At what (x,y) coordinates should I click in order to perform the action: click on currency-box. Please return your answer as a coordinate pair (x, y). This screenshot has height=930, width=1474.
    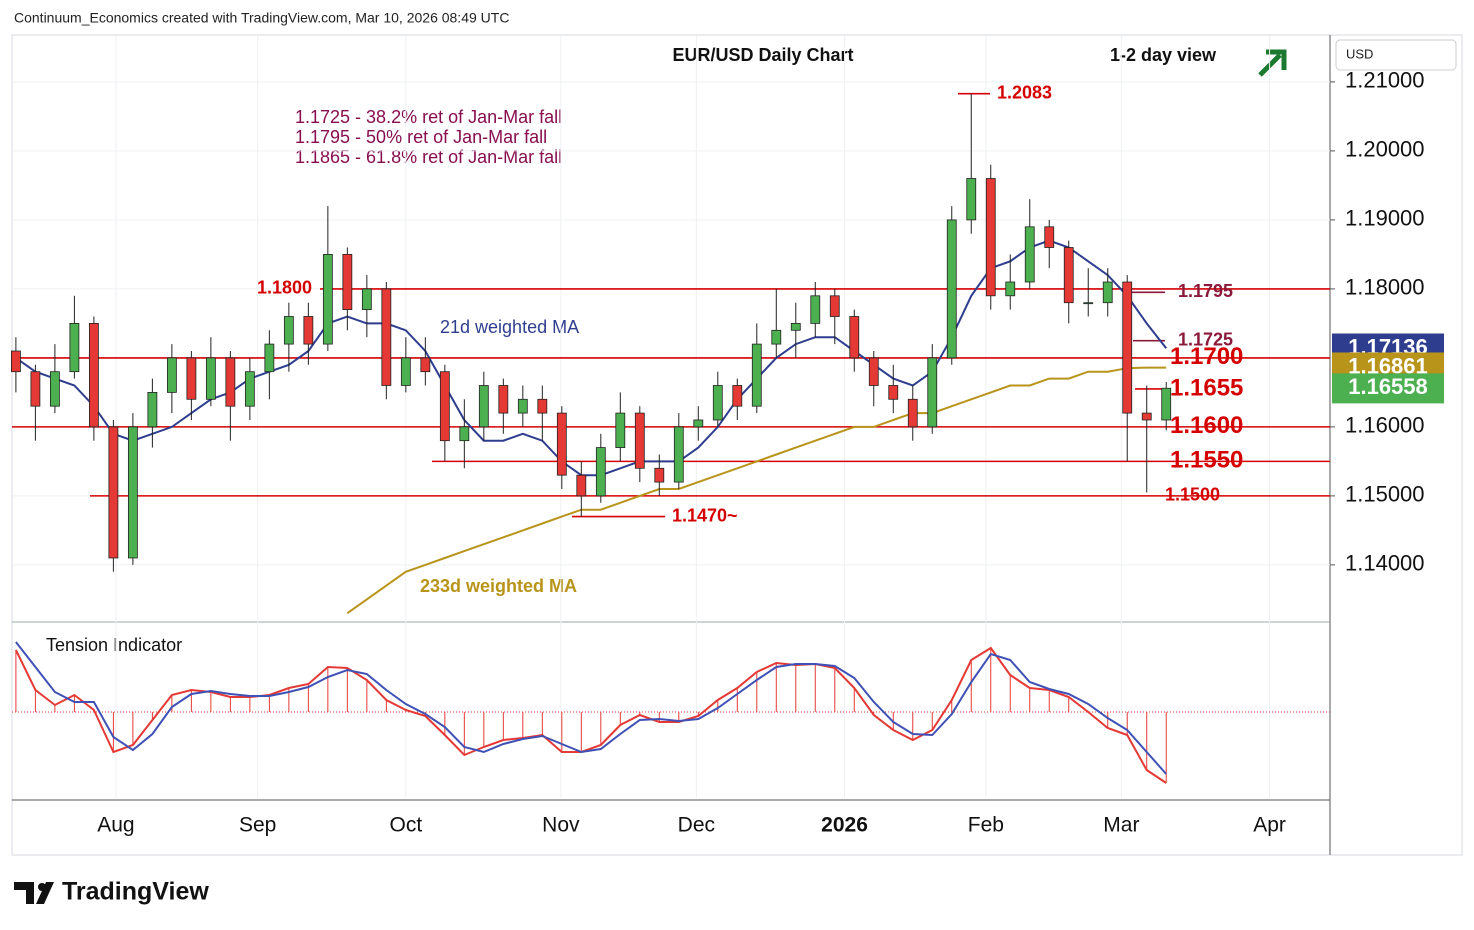
    Looking at the image, I should click on (1396, 55).